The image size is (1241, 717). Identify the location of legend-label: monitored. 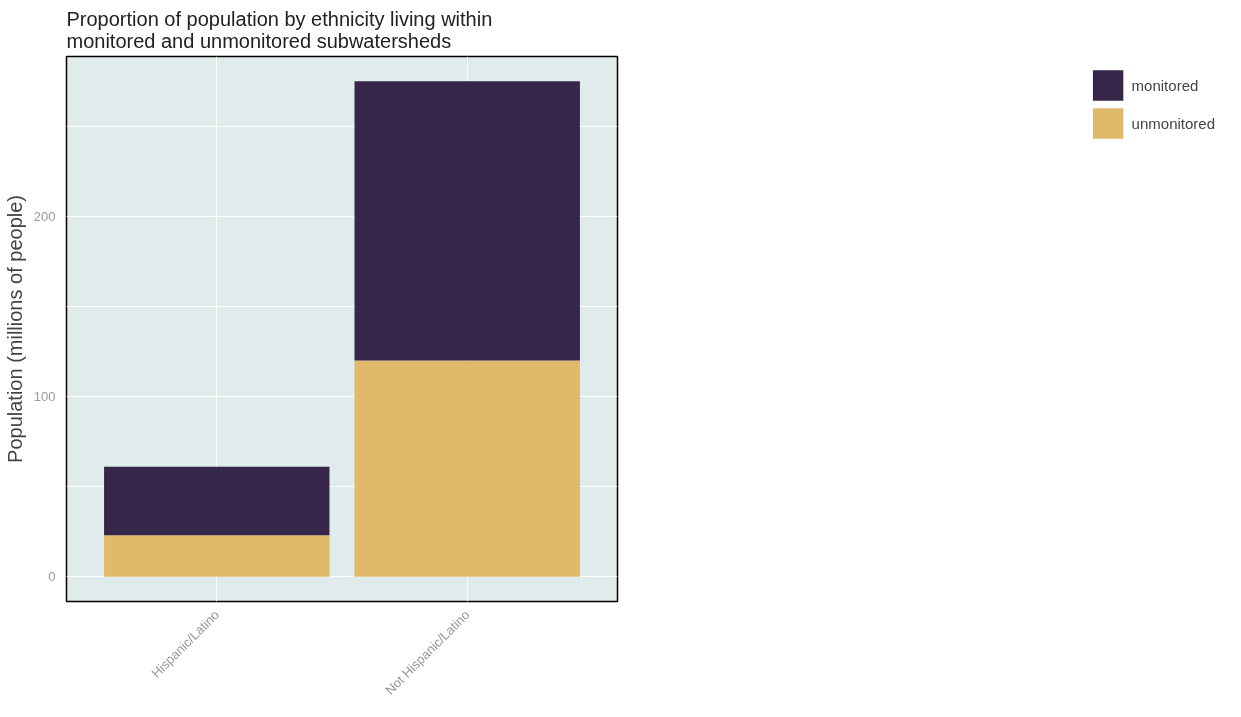
(1165, 85).